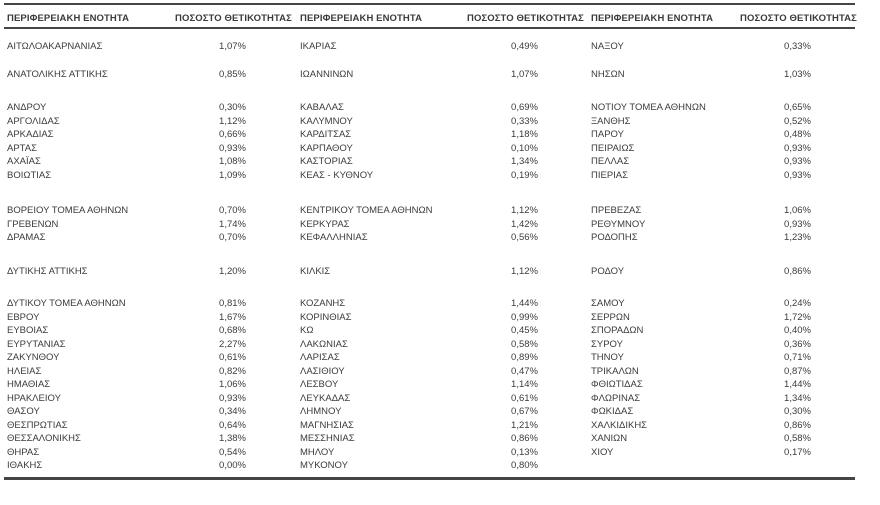  What do you see at coordinates (318, 46) in the screenshot?
I see `region-name: ΙΚΑΡΙΑΣ` at bounding box center [318, 46].